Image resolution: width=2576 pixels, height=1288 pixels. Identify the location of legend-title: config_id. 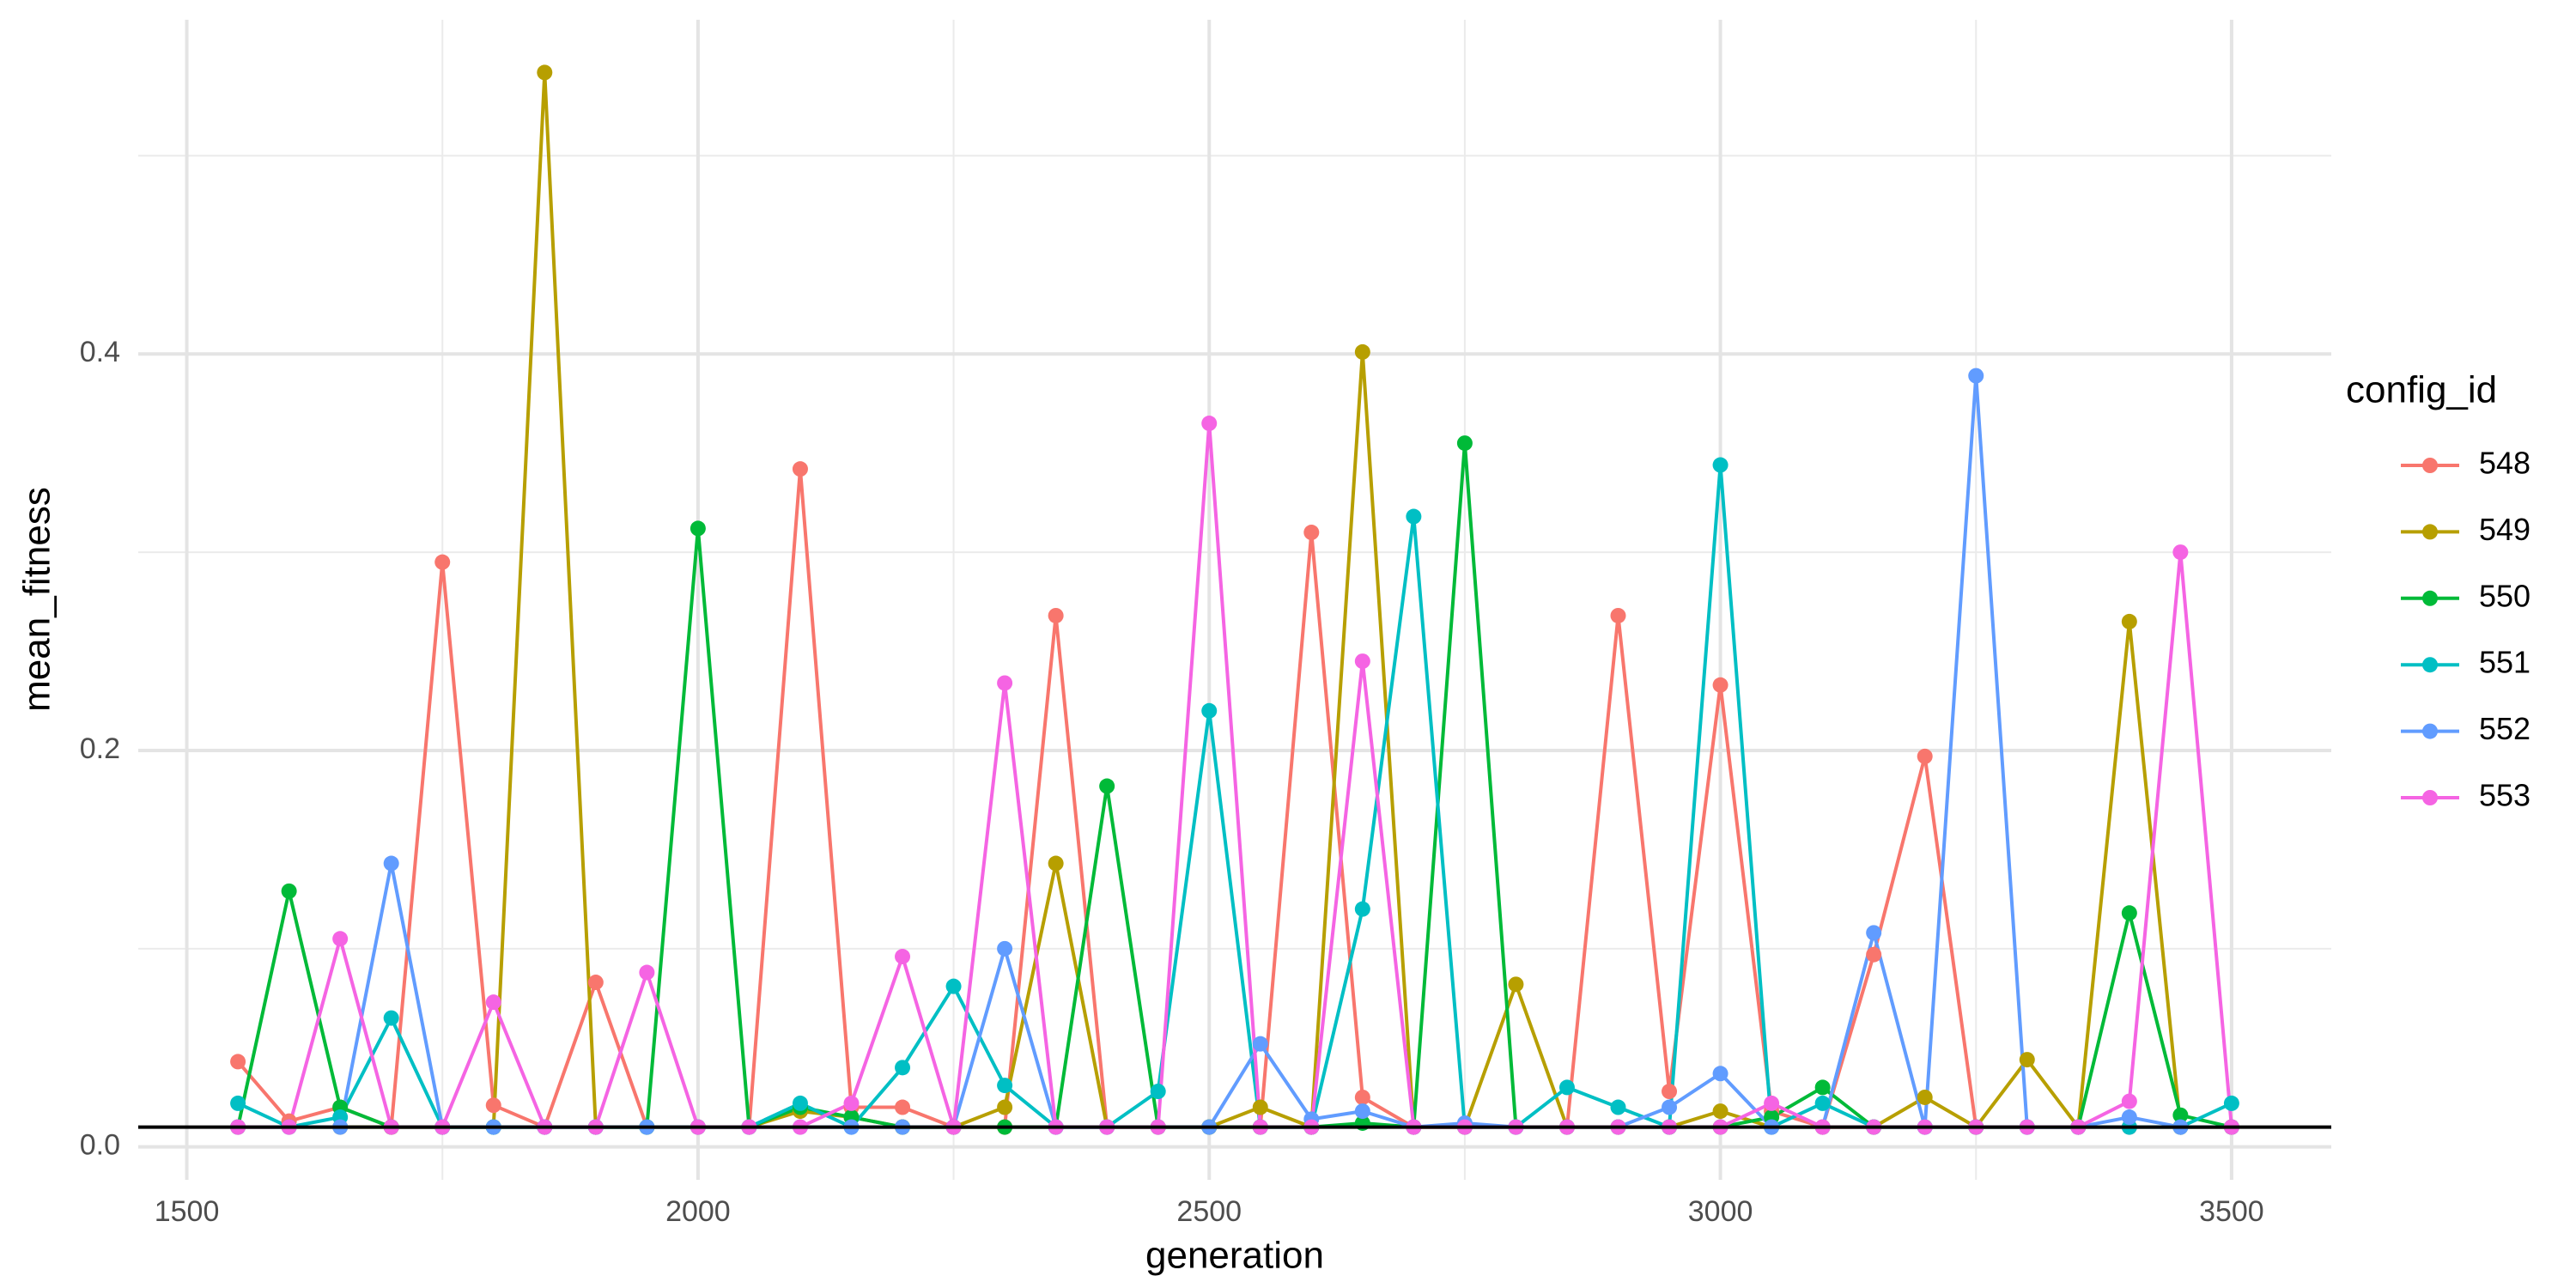
(2421, 390).